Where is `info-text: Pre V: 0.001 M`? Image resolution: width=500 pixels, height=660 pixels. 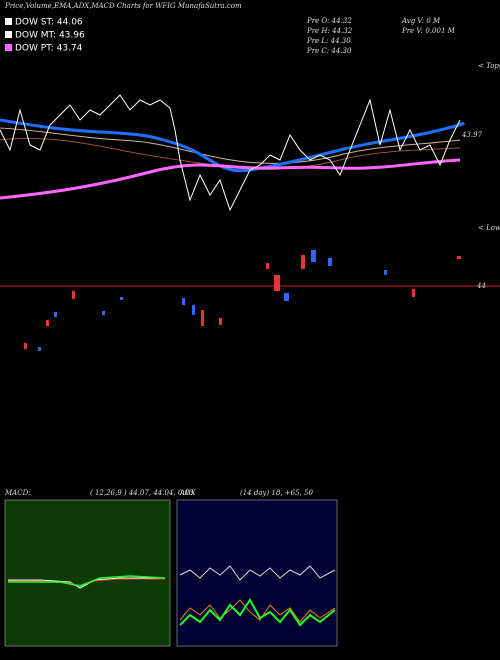 info-text: Pre V: 0.001 M is located at coordinates (428, 31).